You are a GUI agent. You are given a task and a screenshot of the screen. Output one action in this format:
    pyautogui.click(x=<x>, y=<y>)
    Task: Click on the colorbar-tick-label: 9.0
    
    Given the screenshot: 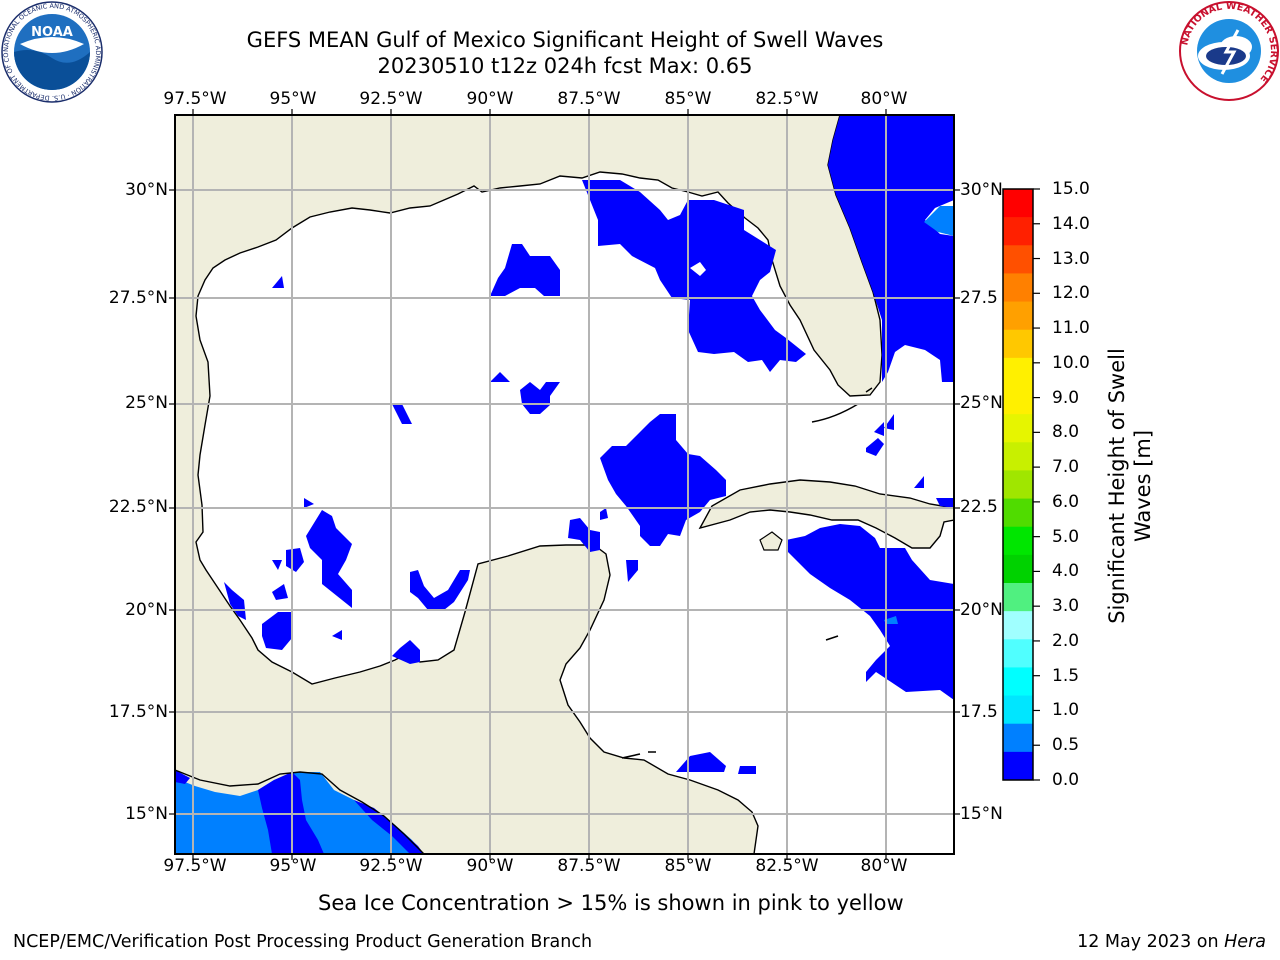 What is the action you would take?
    pyautogui.click(x=1066, y=397)
    